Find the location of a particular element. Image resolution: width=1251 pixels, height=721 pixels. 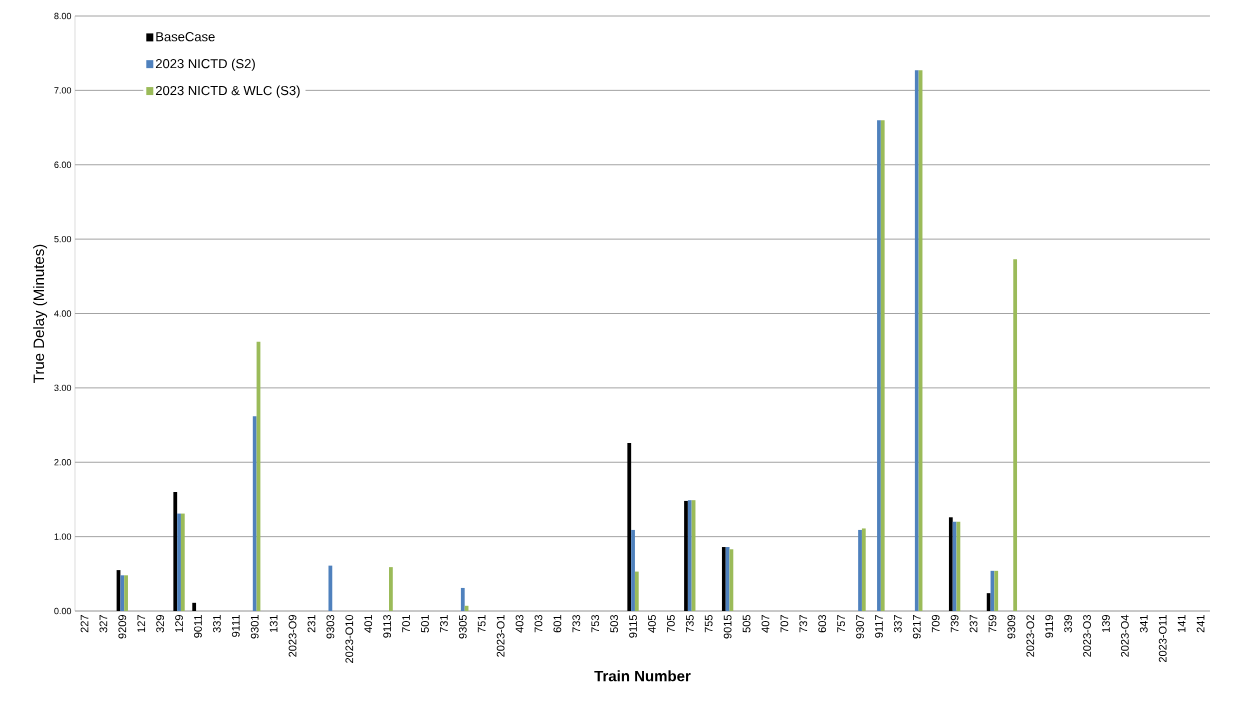

x-axis-title: Train Number is located at coordinates (642, 676).